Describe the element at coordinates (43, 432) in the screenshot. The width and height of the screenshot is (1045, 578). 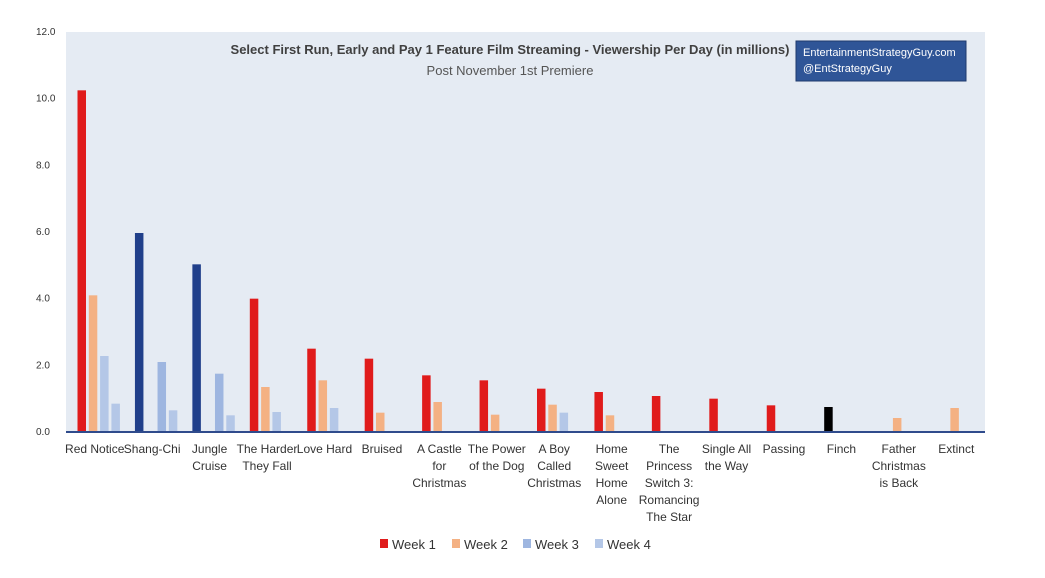
I see `y-tick-label: 0.0` at that location.